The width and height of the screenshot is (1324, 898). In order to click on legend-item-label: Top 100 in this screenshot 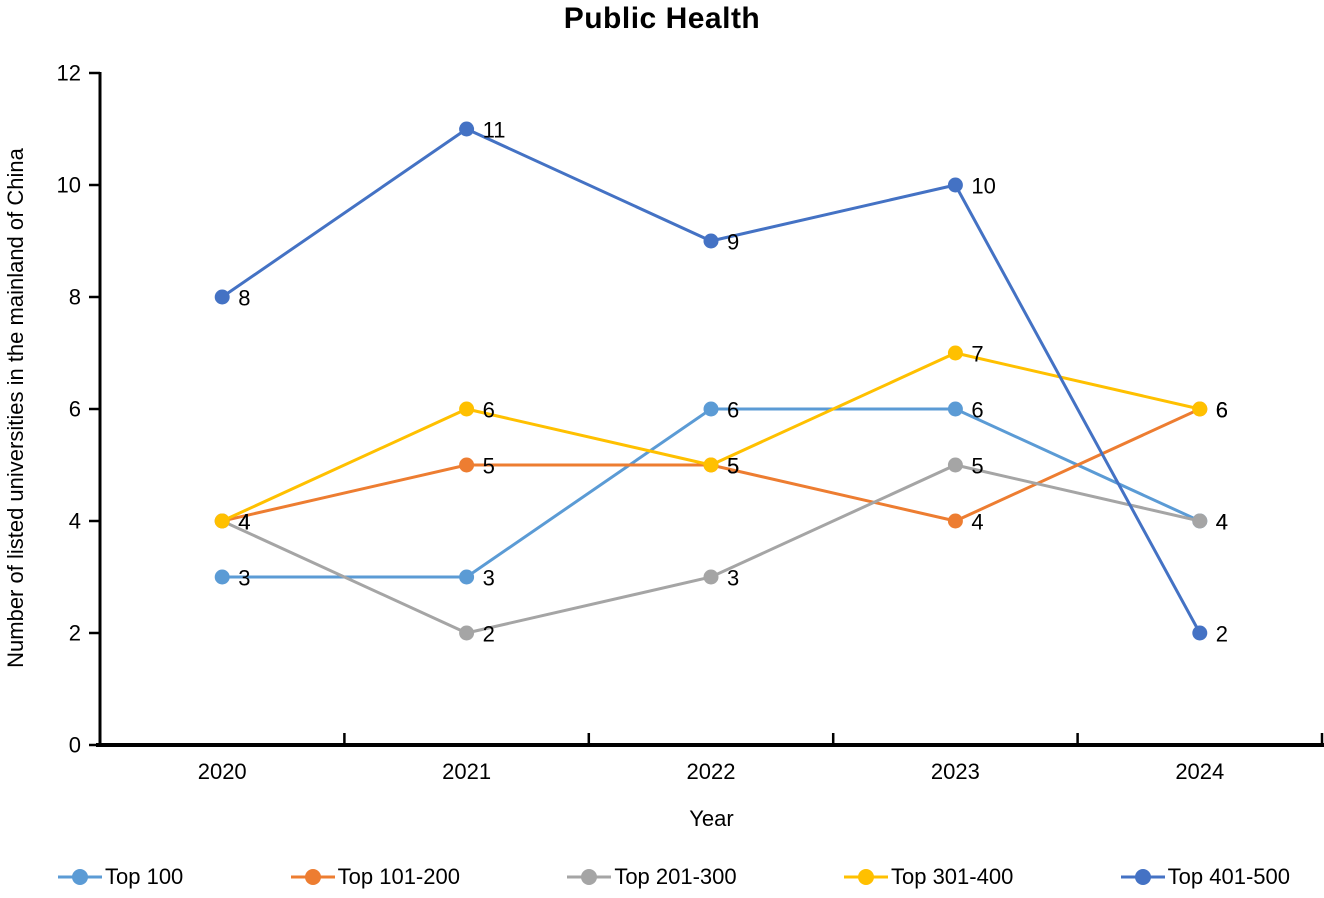, I will do `click(144, 876)`.